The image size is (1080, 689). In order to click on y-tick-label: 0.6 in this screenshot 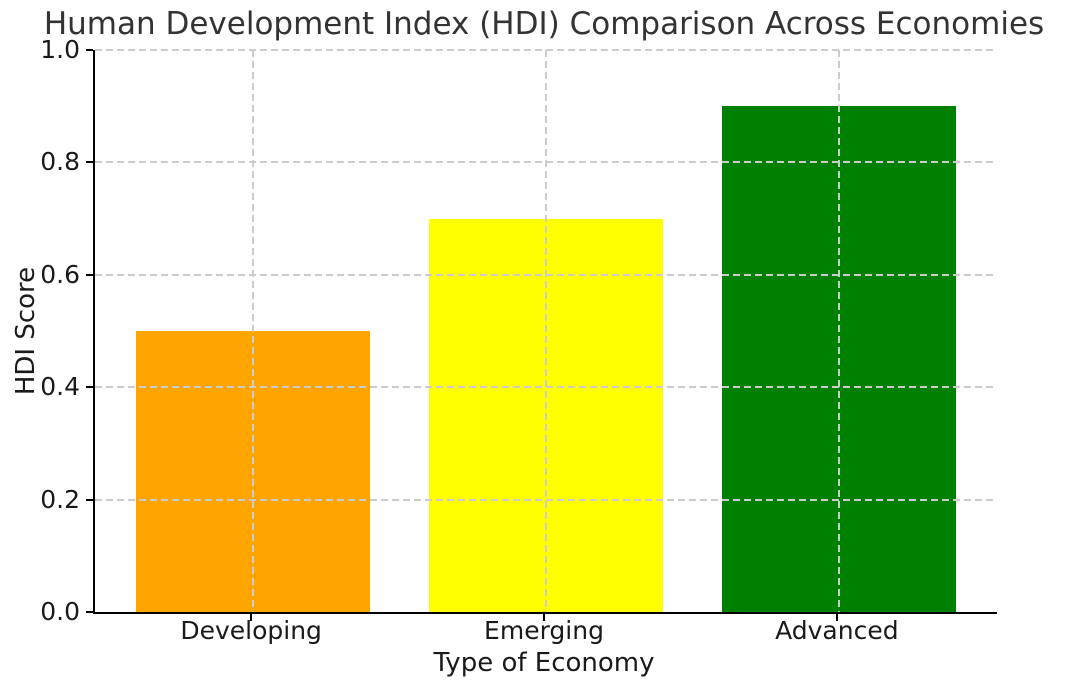, I will do `click(60, 274)`.